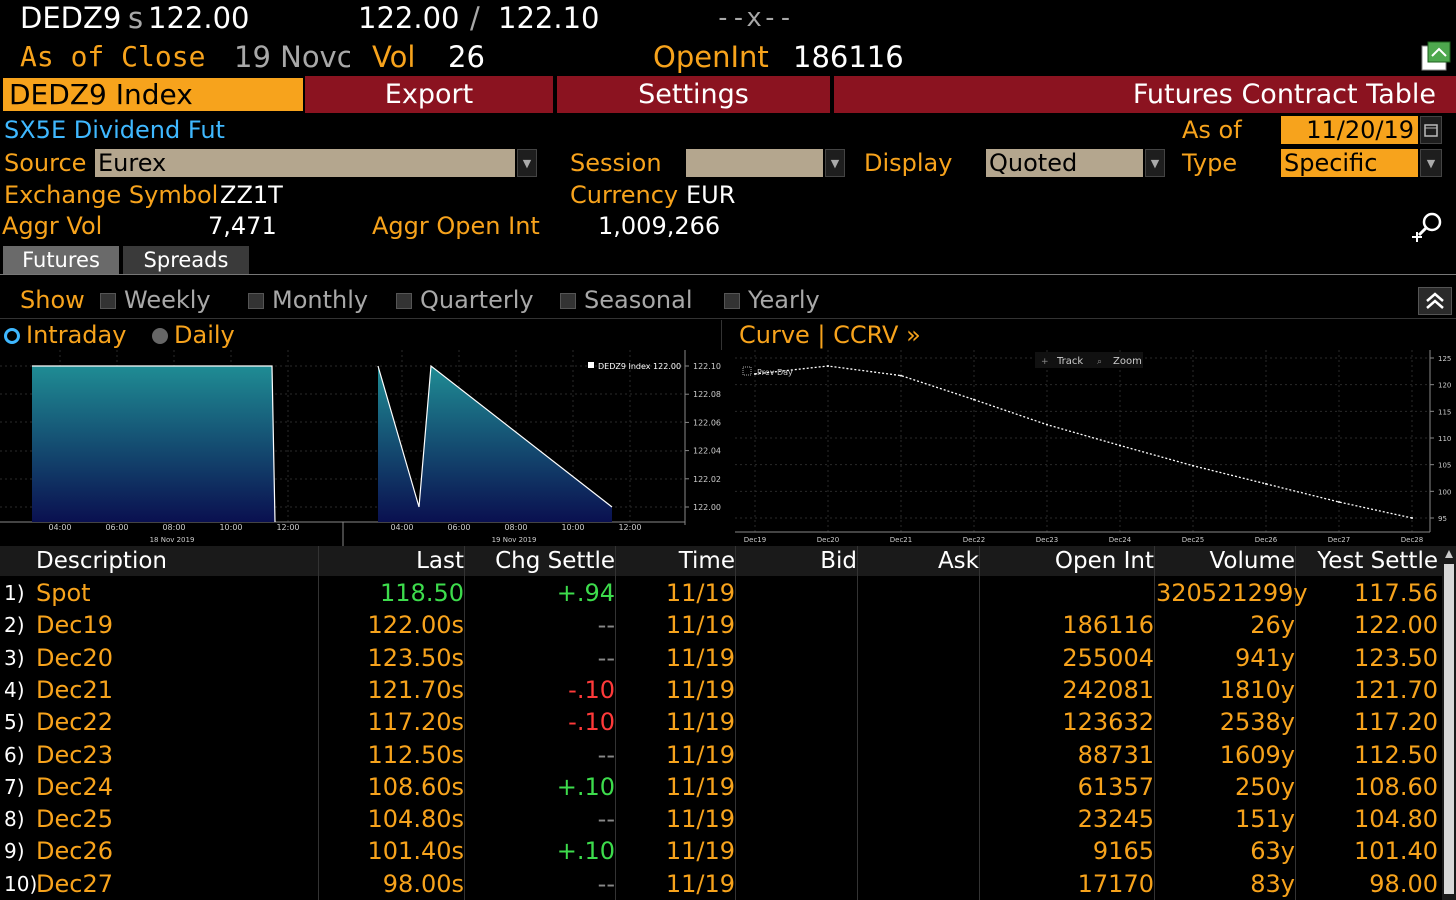 The image size is (1456, 900). What do you see at coordinates (155, 300) in the screenshot?
I see `show-weekly-checkbox: Weekly` at bounding box center [155, 300].